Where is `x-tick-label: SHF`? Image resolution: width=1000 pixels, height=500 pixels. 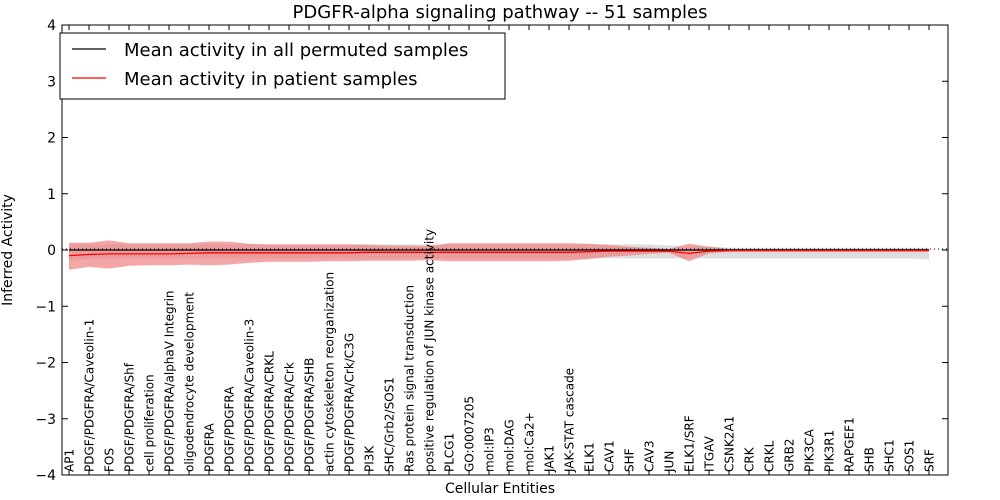
x-tick-label: SHF is located at coordinates (630, 460).